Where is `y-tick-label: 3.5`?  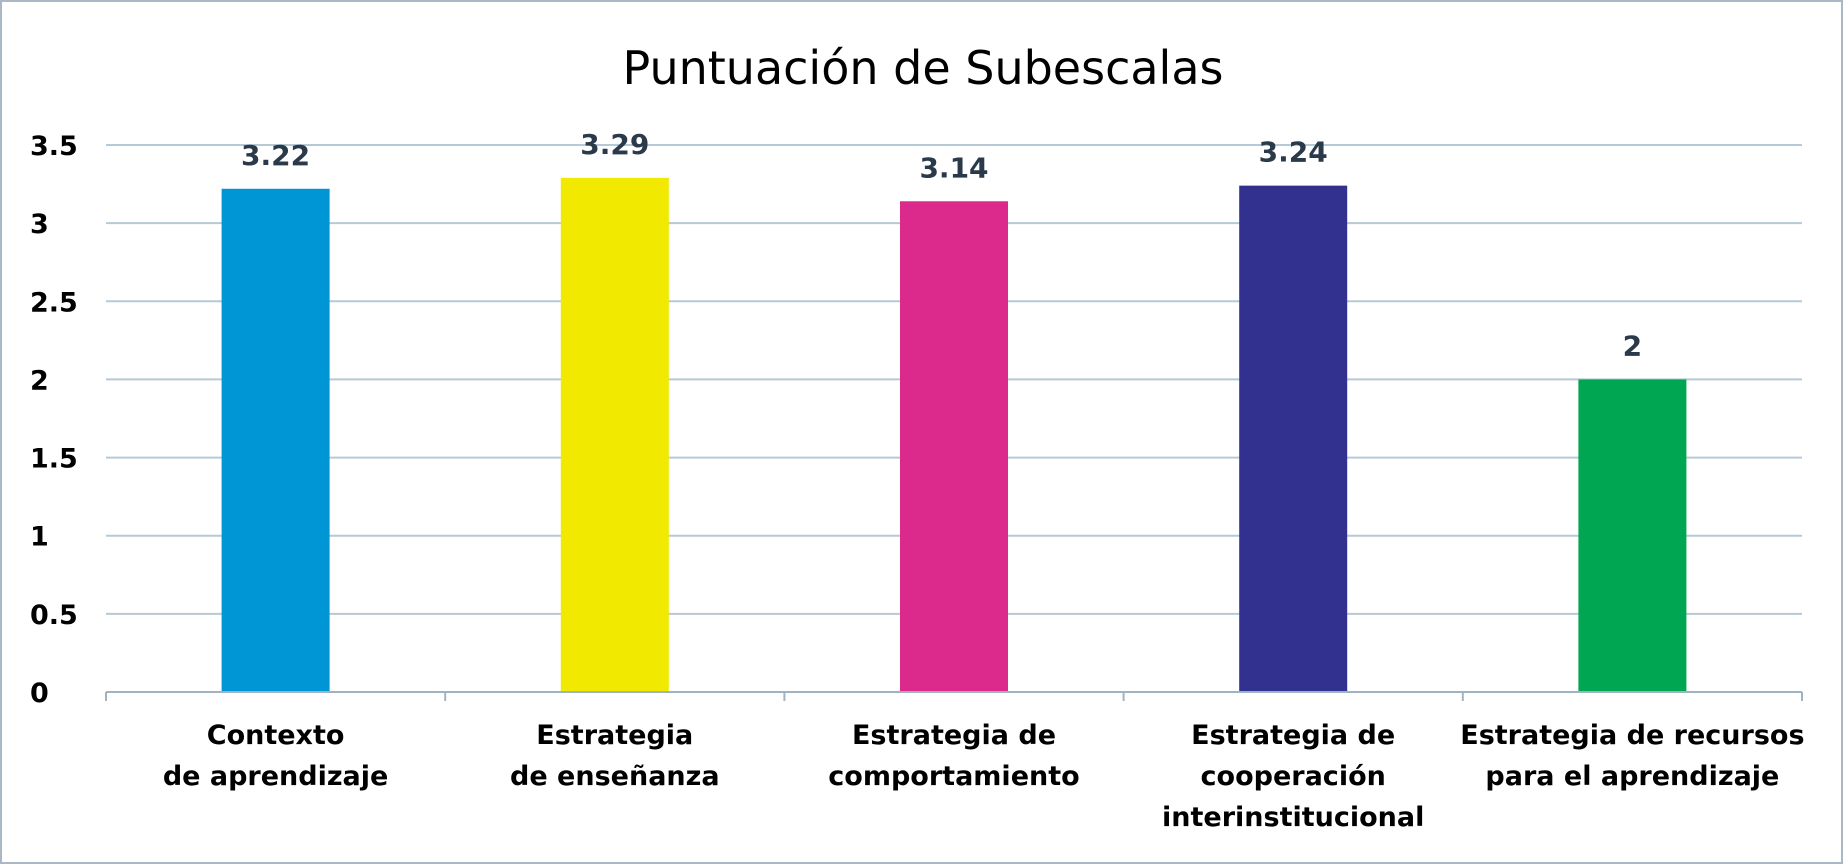
y-tick-label: 3.5 is located at coordinates (54, 146).